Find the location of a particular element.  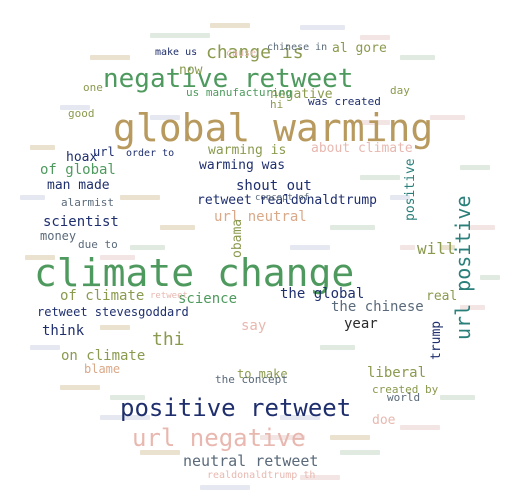

word-alarmist: alarmist is located at coordinates (87, 202).